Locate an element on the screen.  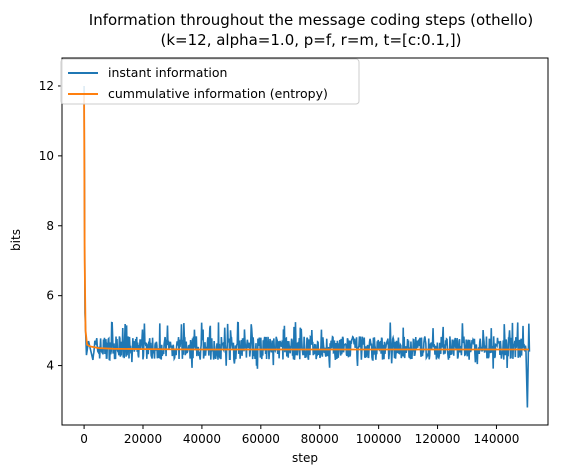
x-tick-label: 100000 is located at coordinates (379, 439).